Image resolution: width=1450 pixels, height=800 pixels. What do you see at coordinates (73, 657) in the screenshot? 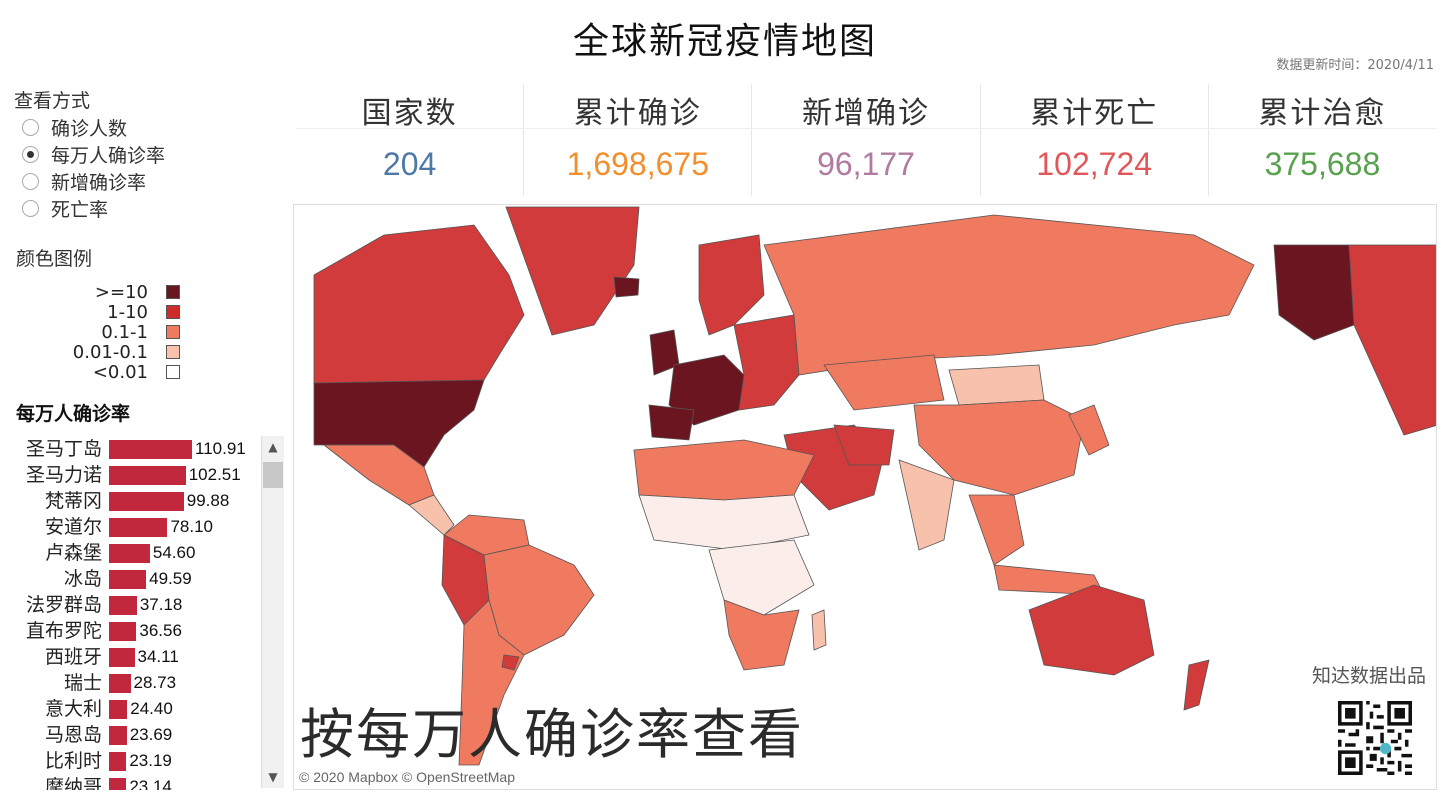
I see `bar-country-label: 西班牙` at bounding box center [73, 657].